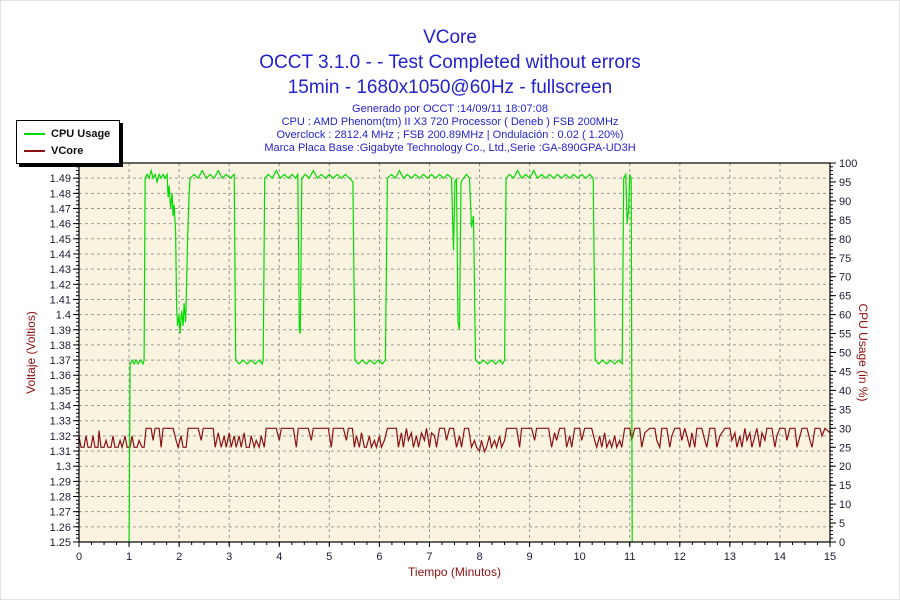  What do you see at coordinates (863, 352) in the screenshot?
I see `right-axis-title: CPU Usage (in %)` at bounding box center [863, 352].